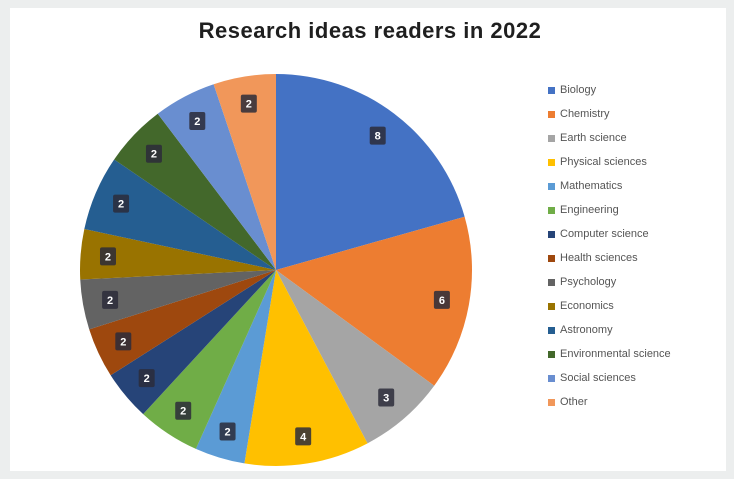 The width and height of the screenshot is (734, 479). Describe the element at coordinates (638, 330) in the screenshot. I see `legend-item-10: Astronomy` at that location.